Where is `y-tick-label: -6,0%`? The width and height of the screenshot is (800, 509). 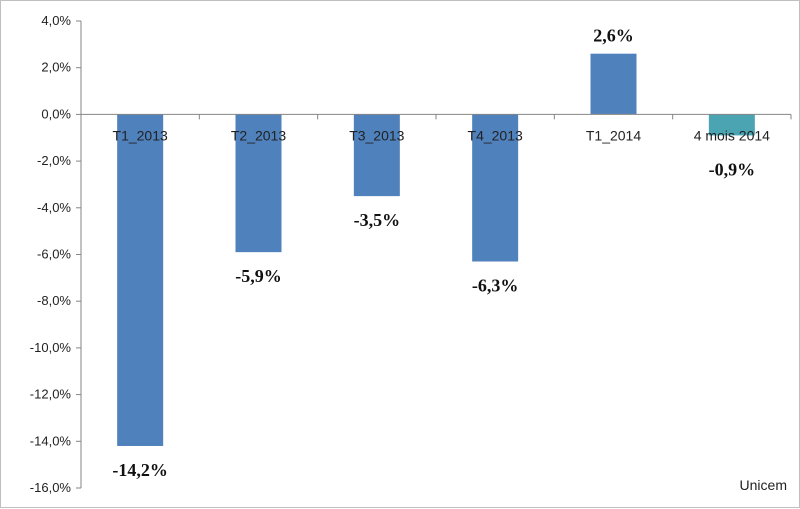 y-tick-label: -6,0% is located at coordinates (54, 254).